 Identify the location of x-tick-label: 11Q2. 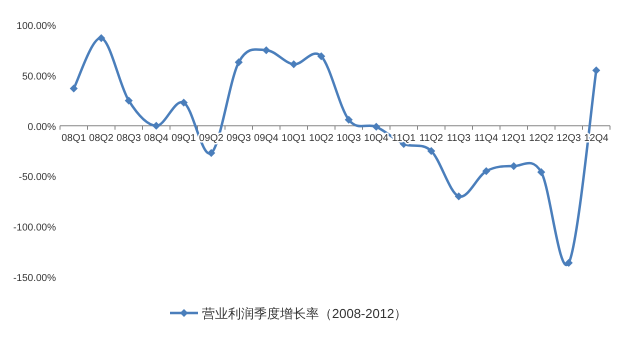
(431, 138).